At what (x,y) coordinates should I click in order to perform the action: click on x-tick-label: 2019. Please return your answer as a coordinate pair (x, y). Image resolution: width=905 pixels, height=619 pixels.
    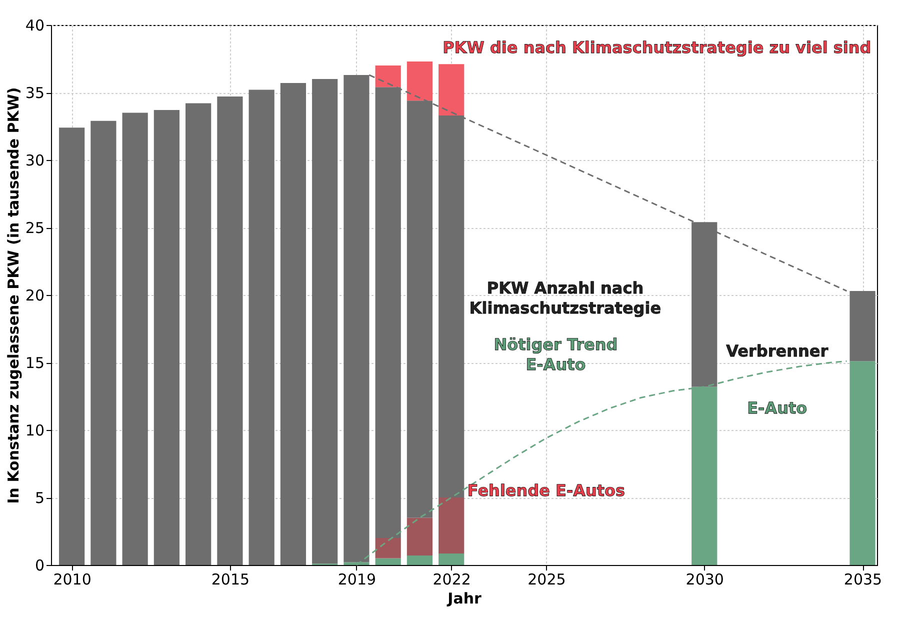
    Looking at the image, I should click on (357, 579).